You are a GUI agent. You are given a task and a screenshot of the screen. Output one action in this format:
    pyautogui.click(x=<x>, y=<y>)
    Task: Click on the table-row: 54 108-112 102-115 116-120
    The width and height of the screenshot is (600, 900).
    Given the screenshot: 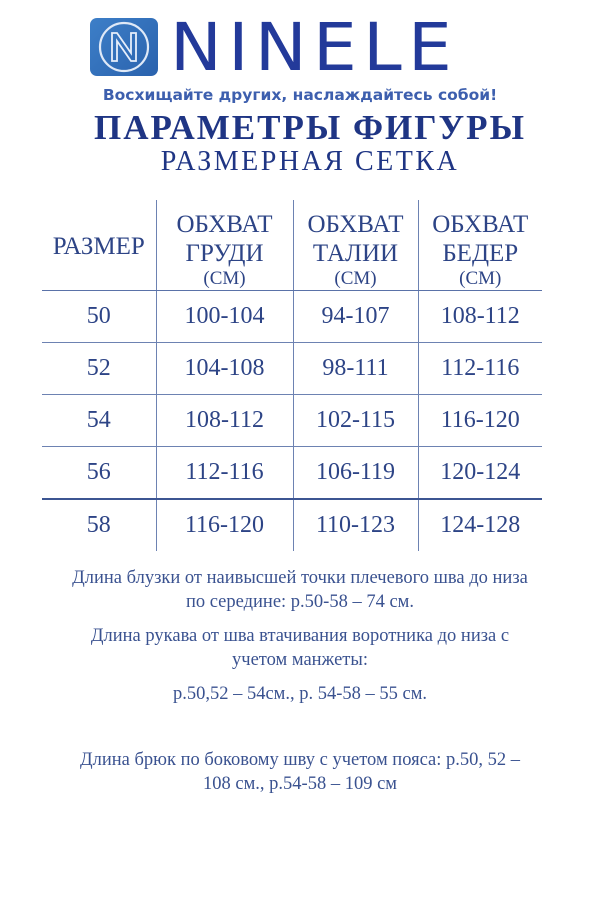 What is the action you would take?
    pyautogui.click(x=292, y=420)
    